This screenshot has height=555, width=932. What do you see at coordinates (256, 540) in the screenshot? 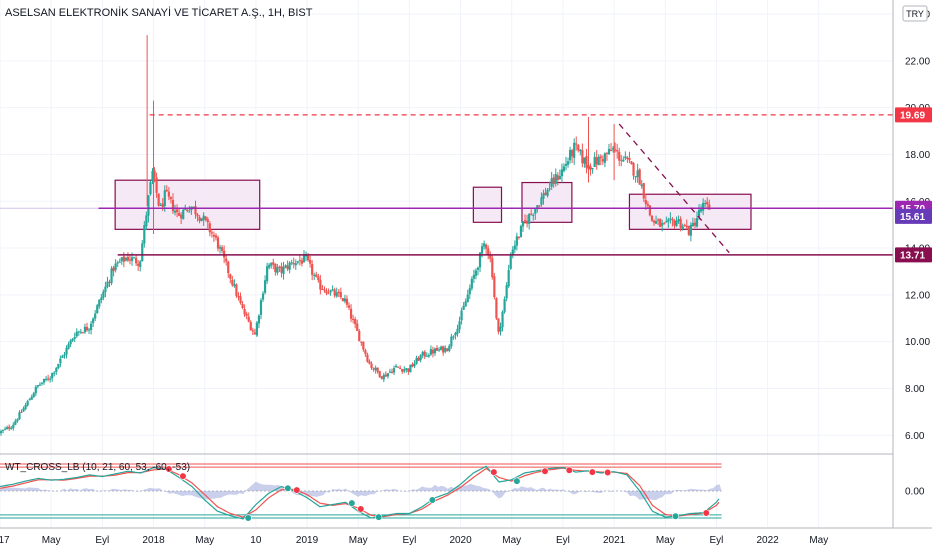
I see `time-tick-label: 10` at bounding box center [256, 540].